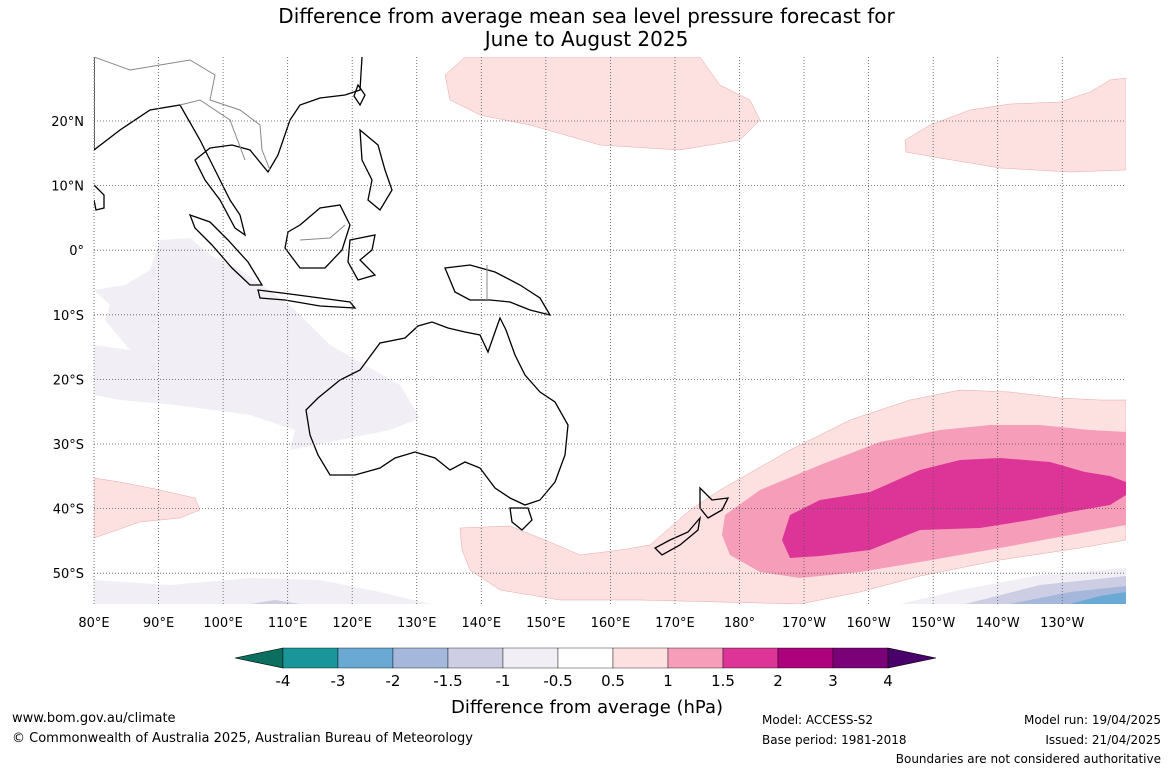 The width and height of the screenshot is (1173, 770). Describe the element at coordinates (611, 623) in the screenshot. I see `longitude-label: 160°E` at that location.